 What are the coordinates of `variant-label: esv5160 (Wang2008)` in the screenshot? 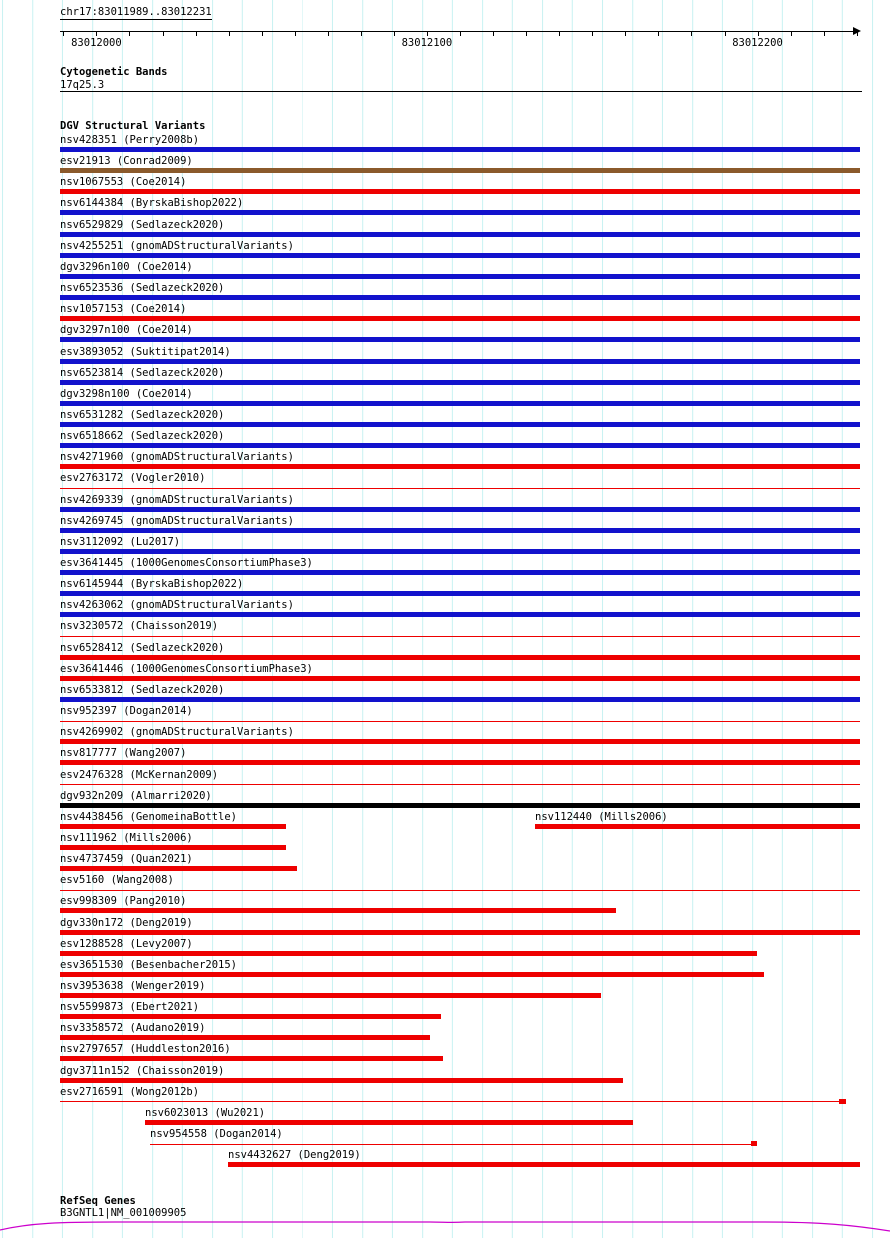 It's located at (117, 880).